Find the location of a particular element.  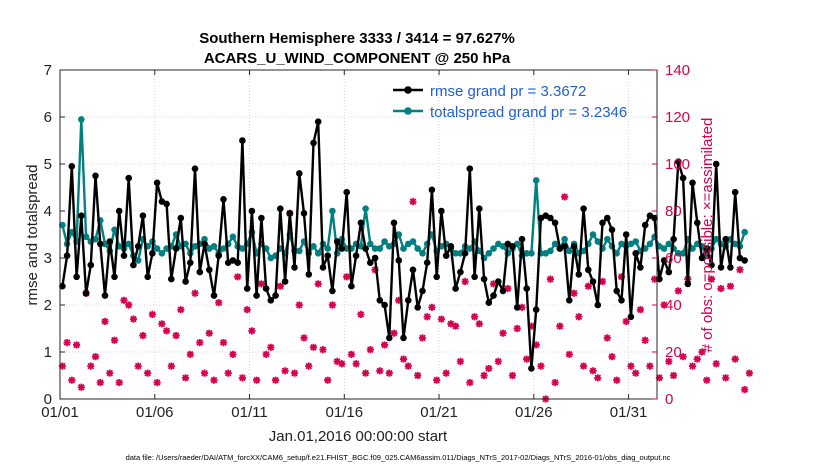

y-right-tick-label: 120 is located at coordinates (677, 117).